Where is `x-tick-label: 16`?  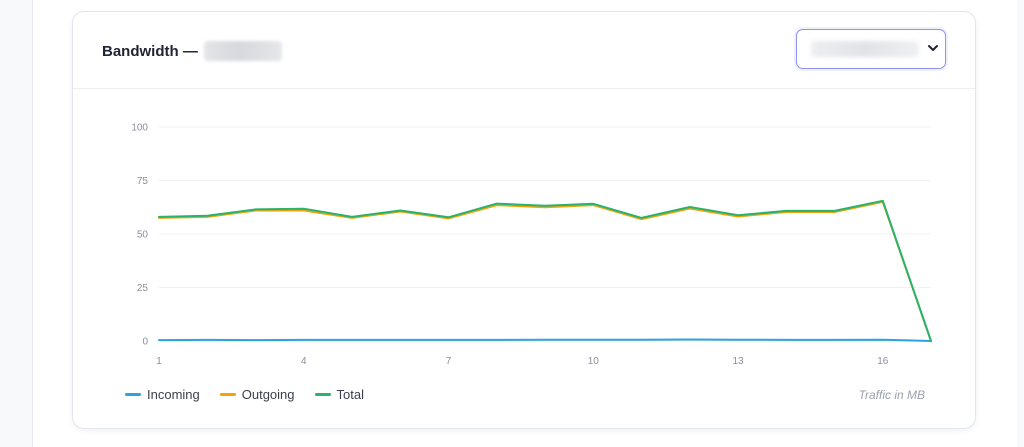
x-tick-label: 16 is located at coordinates (883, 361).